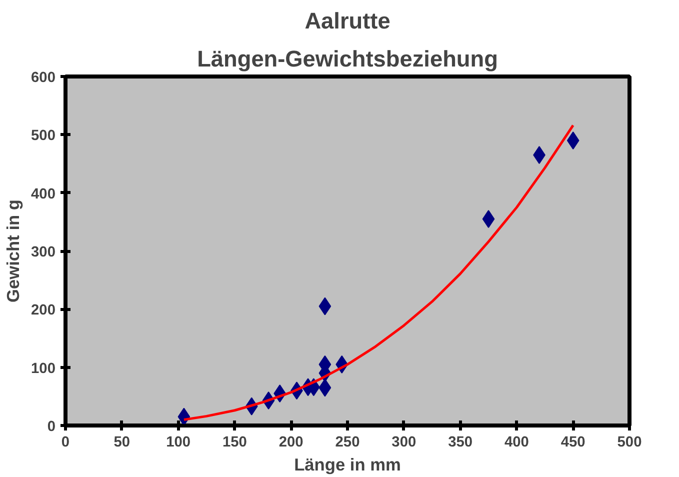 The image size is (679, 477). What do you see at coordinates (404, 442) in the screenshot?
I see `x-tick-label: 300` at bounding box center [404, 442].